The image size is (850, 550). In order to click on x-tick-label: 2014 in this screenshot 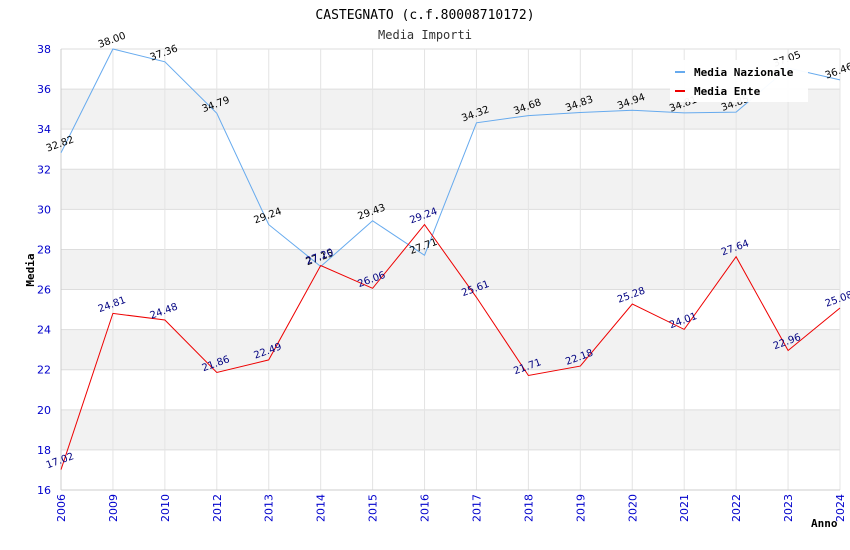, I will do `click(321, 508)`.